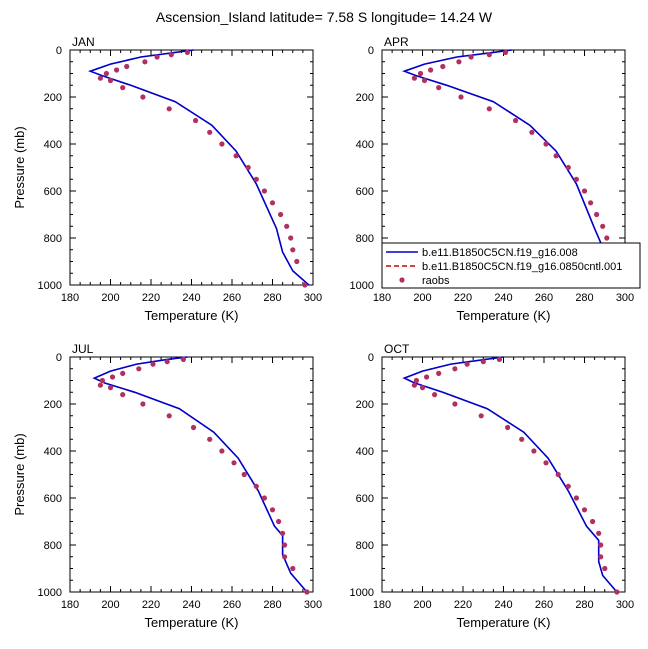 The width and height of the screenshot is (648, 649). What do you see at coordinates (397, 349) in the screenshot?
I see `panel-label: OCT` at bounding box center [397, 349].